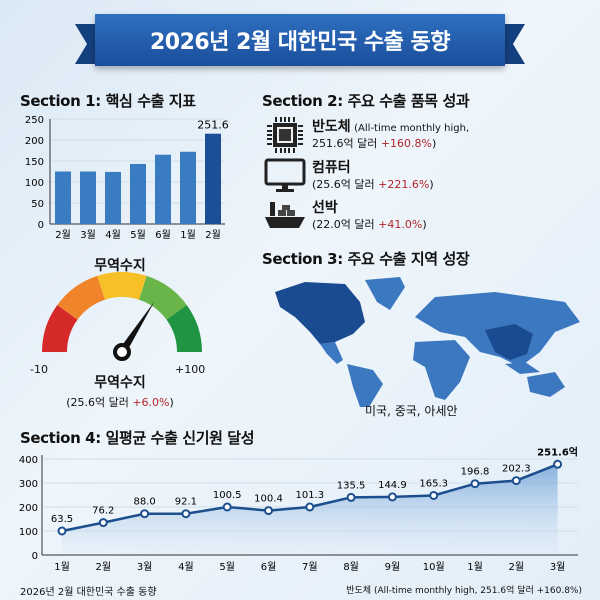 The height and width of the screenshot is (600, 600). I want to click on item-change: +221.6%, so click(404, 184).